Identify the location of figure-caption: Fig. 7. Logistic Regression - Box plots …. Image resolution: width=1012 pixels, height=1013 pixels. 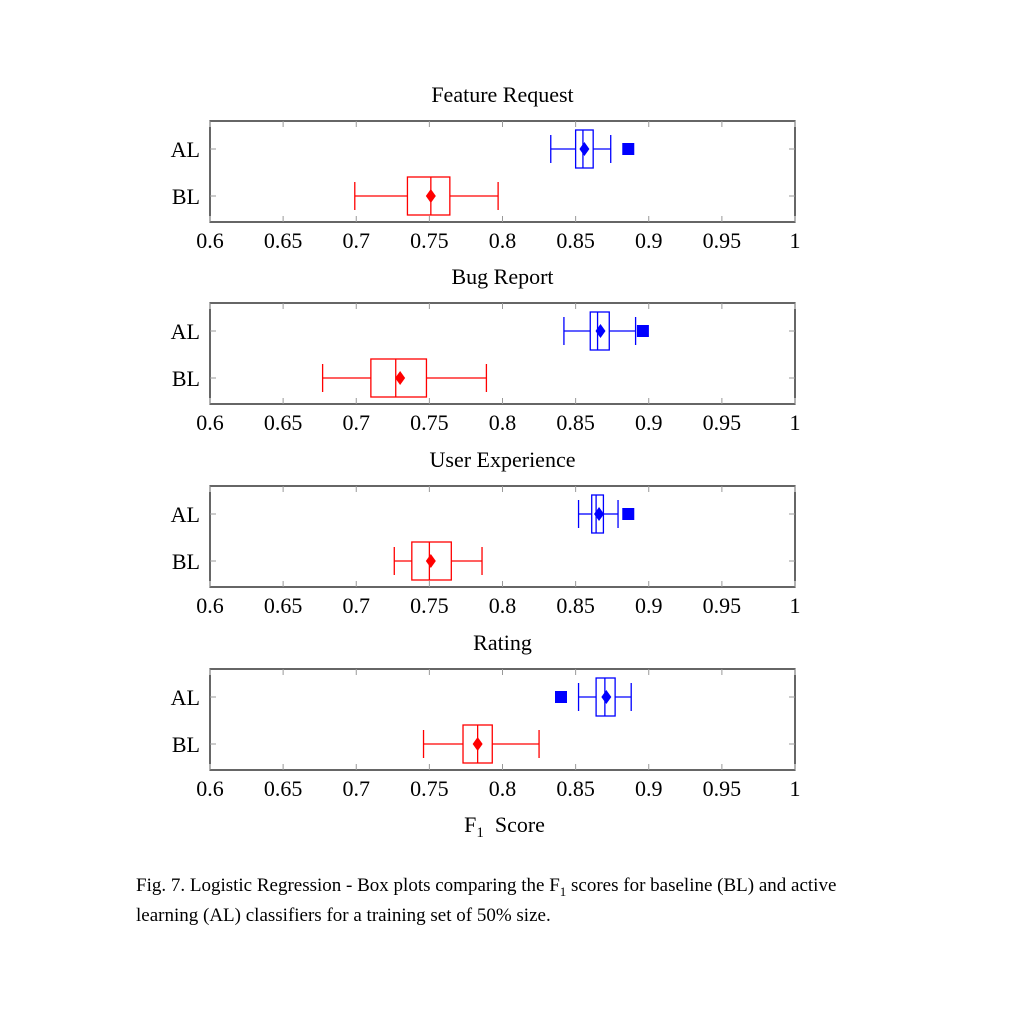
(516, 901).